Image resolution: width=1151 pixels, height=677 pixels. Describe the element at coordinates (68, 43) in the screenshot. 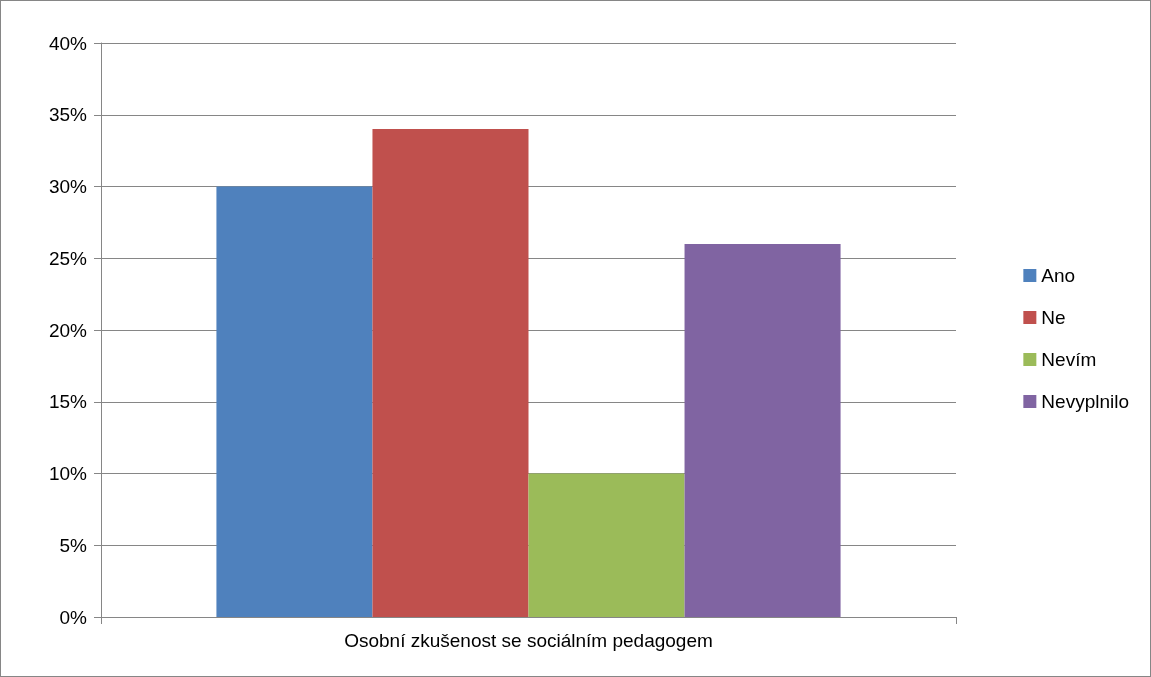

I see `y-tick-label: 40%` at that location.